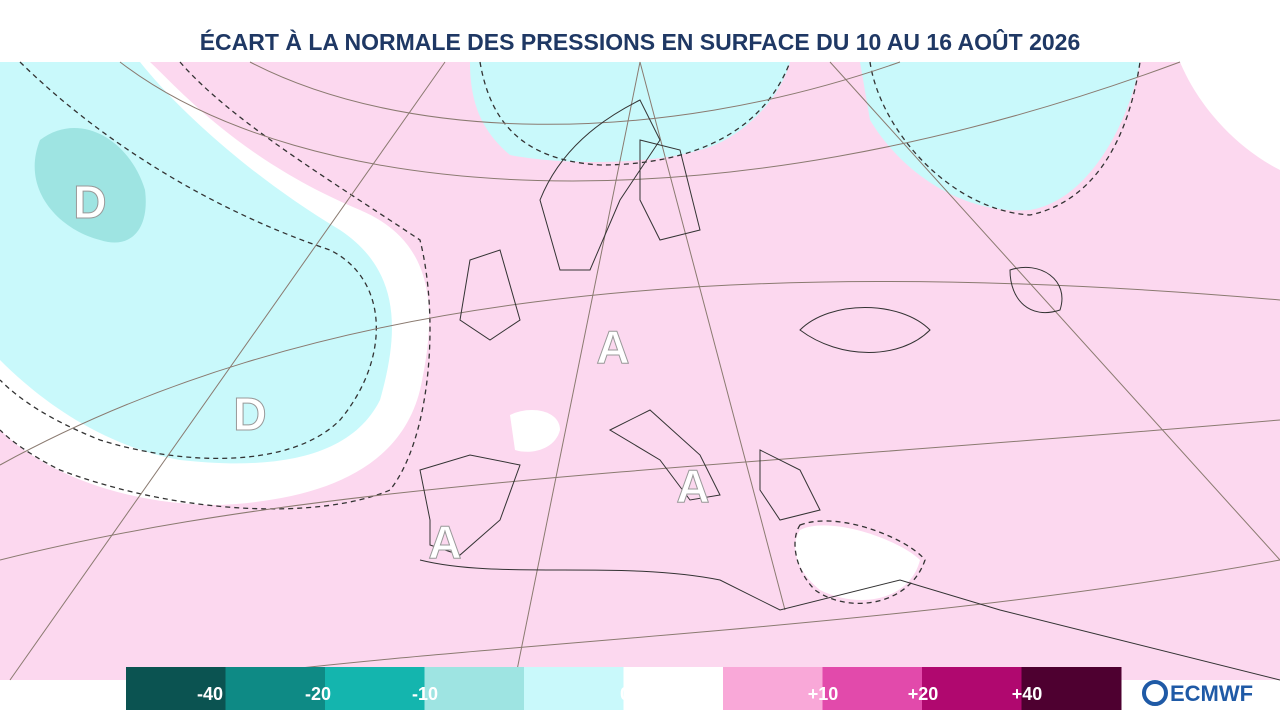 This screenshot has height=720, width=1280. I want to click on legend-label: 0, so click(625, 694).